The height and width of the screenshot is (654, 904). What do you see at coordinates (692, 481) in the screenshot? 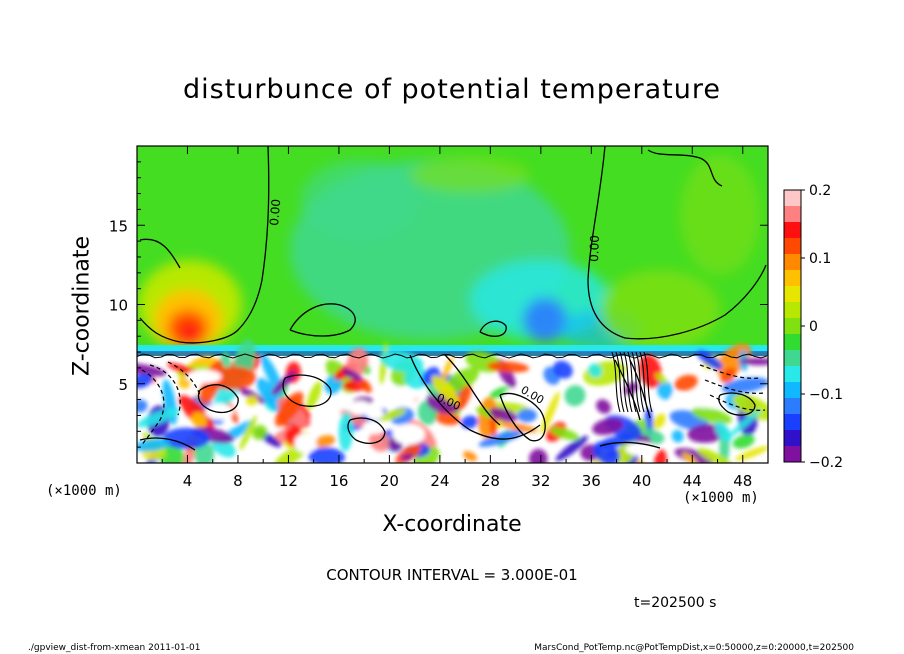
I see `x-tick-label: 44` at bounding box center [692, 481].